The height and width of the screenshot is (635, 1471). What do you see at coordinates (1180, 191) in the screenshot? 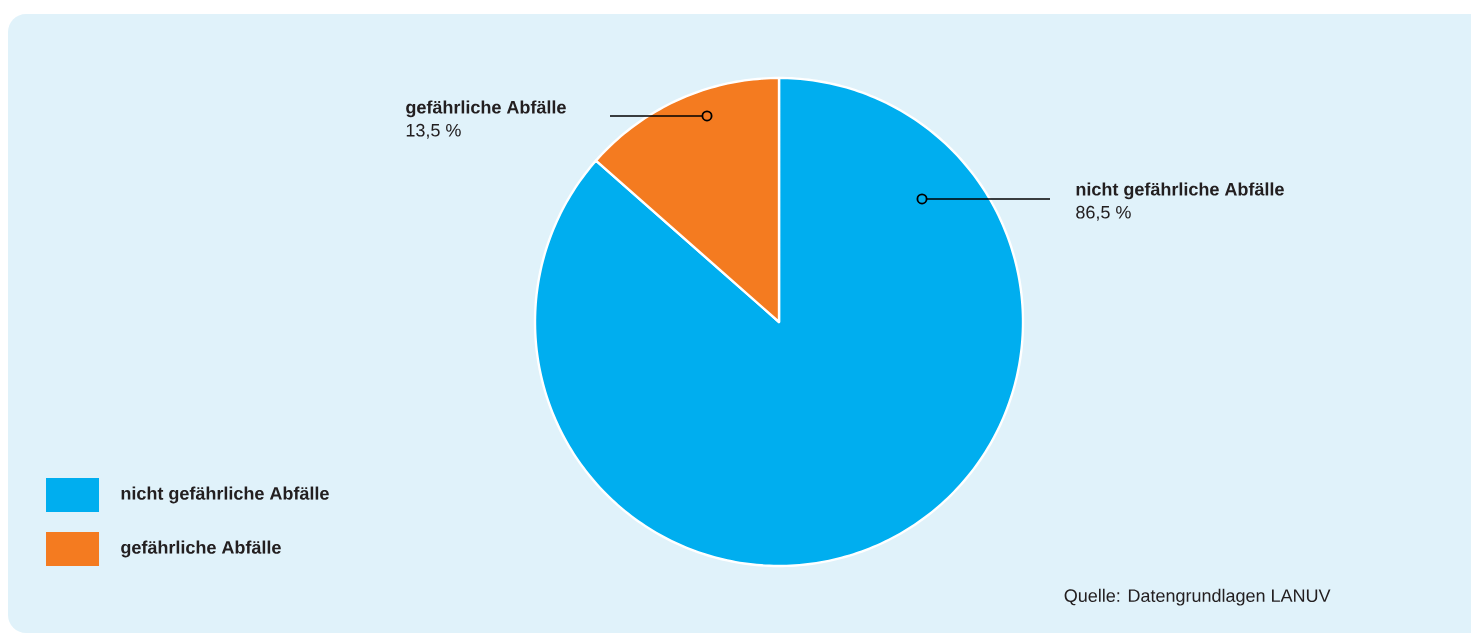
I see `slice-label: nicht gefährliche Abfälle` at bounding box center [1180, 191].